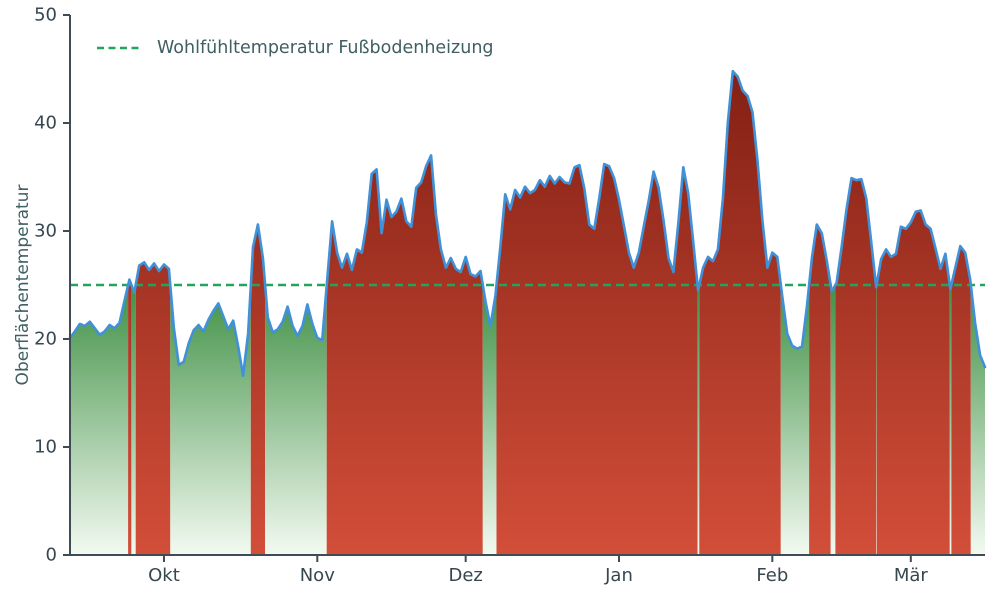 This screenshot has width=1000, height=600. I want to click on dashed-line-swatch, so click(119, 48).